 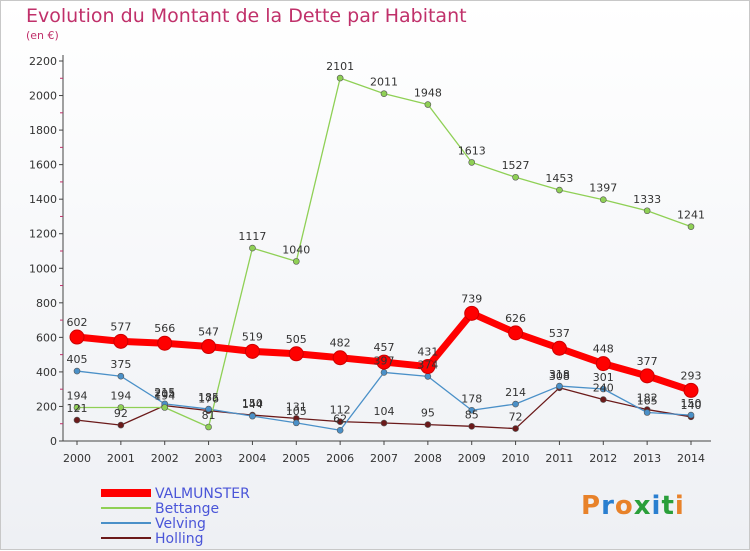 I want to click on logo-letter: r, so click(x=608, y=506).